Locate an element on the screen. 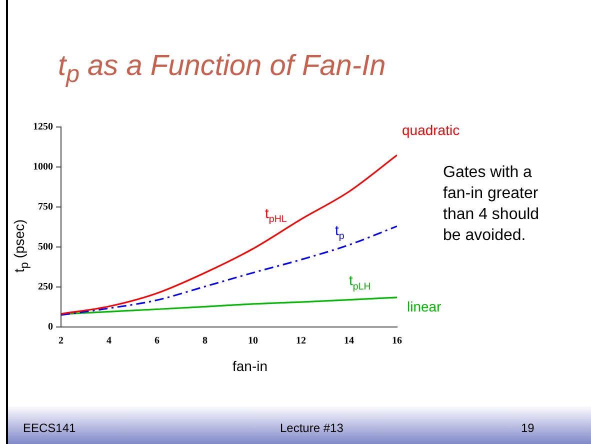 The height and width of the screenshot is (444, 591). x-tick-label: 16 is located at coordinates (397, 341).